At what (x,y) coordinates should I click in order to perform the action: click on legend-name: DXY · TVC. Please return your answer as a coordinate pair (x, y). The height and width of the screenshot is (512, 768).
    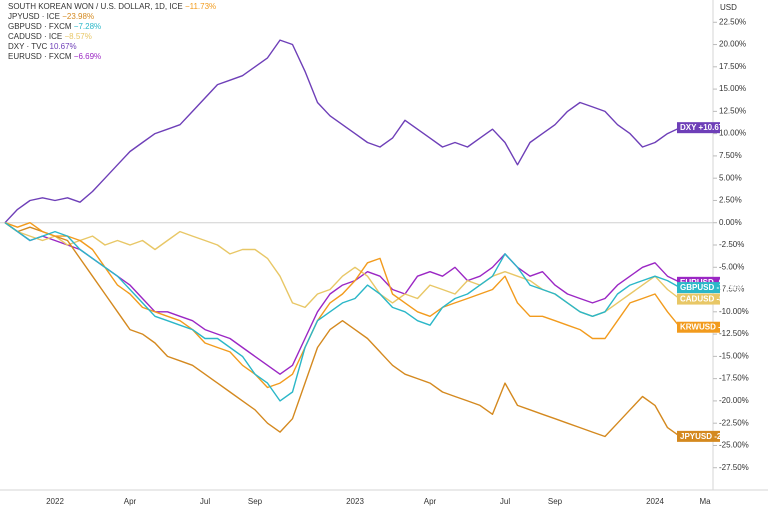
    Looking at the image, I should click on (27, 46).